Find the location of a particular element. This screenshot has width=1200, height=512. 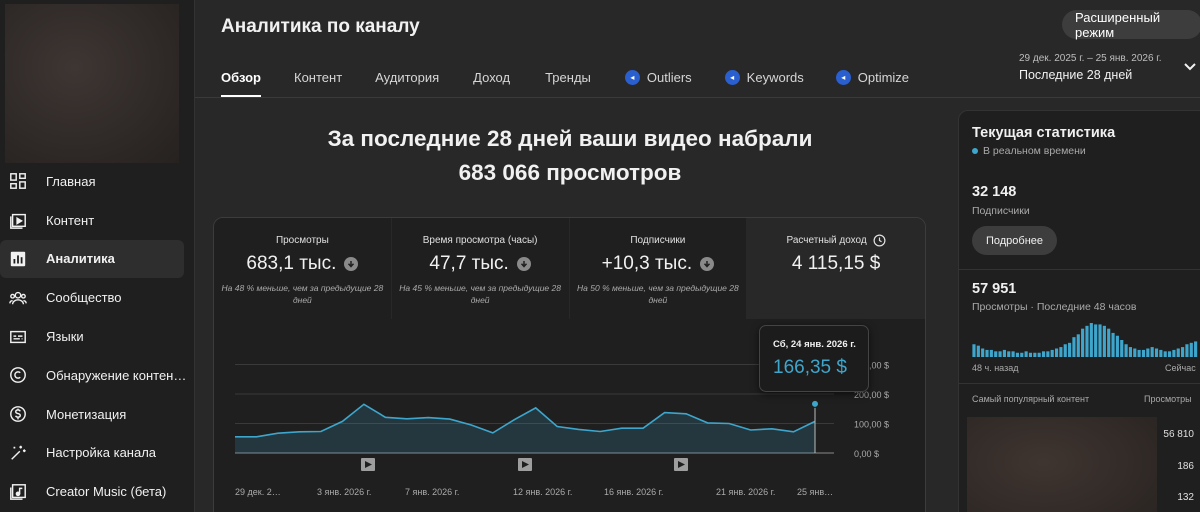

sidebar-item-label: Монетизация is located at coordinates (86, 414).